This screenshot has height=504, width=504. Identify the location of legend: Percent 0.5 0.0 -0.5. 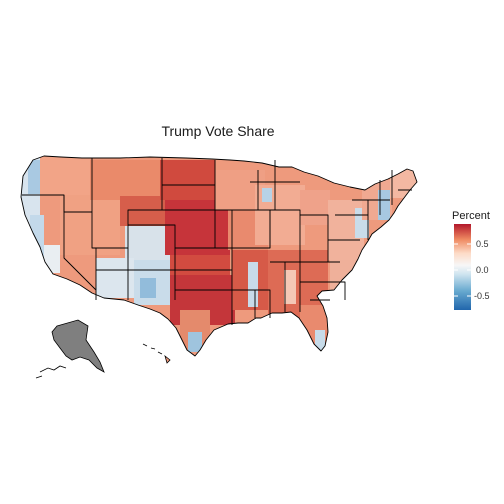
(471, 260).